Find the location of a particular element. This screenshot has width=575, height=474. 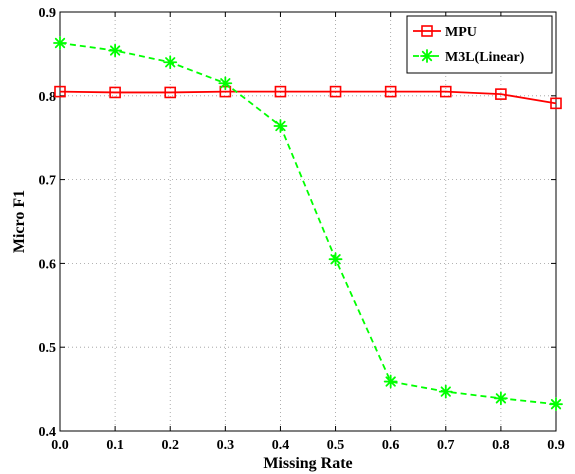

y-tick-label: 0.9 is located at coordinates (48, 13).